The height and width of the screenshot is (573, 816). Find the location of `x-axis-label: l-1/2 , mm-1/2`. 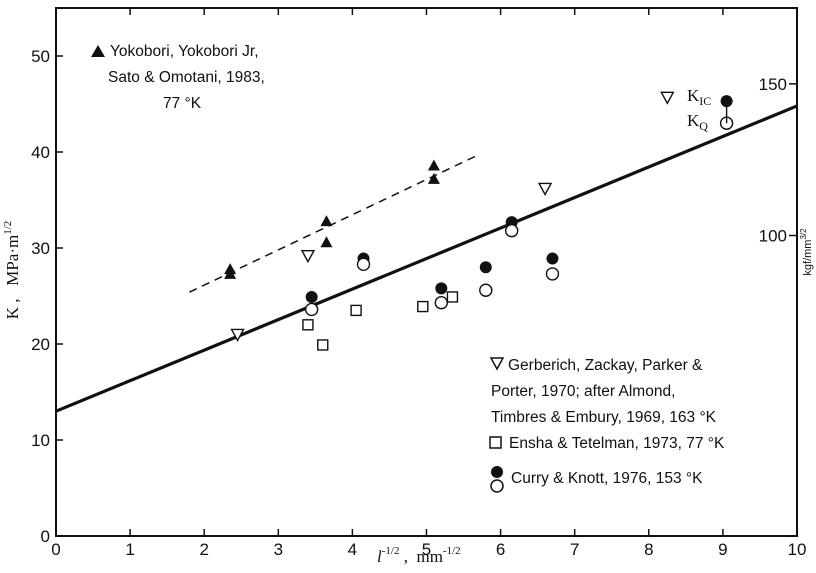

x-axis-label: l-1/2 , mm-1/2 is located at coordinates (419, 555).